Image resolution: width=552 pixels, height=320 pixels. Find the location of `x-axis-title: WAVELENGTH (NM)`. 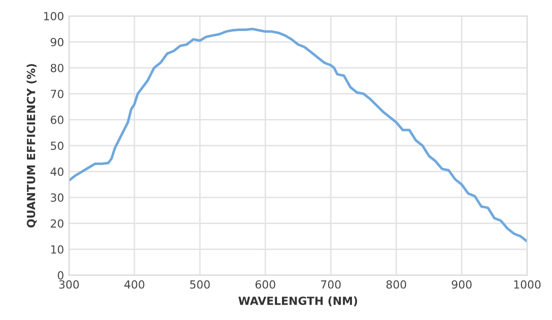

x-axis-title: WAVELENGTH (NM) is located at coordinates (298, 301).